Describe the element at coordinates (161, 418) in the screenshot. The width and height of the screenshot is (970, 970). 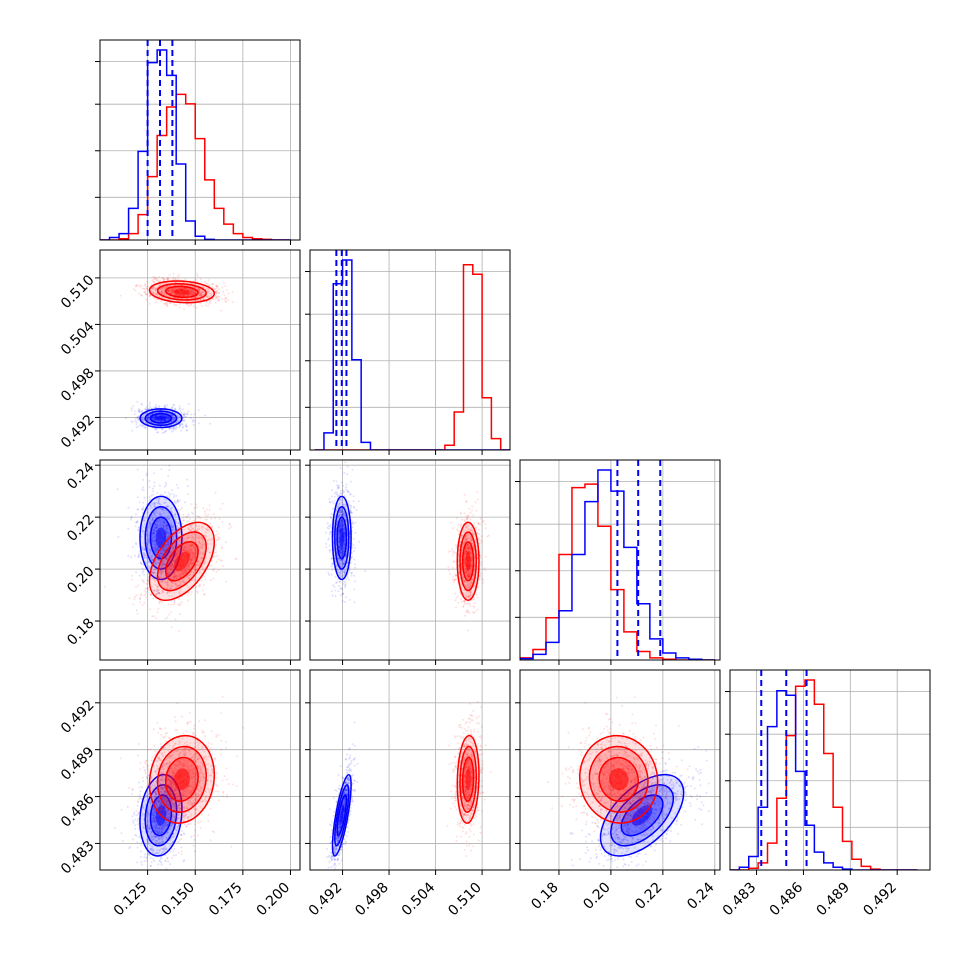
I see `density-fill` at that location.